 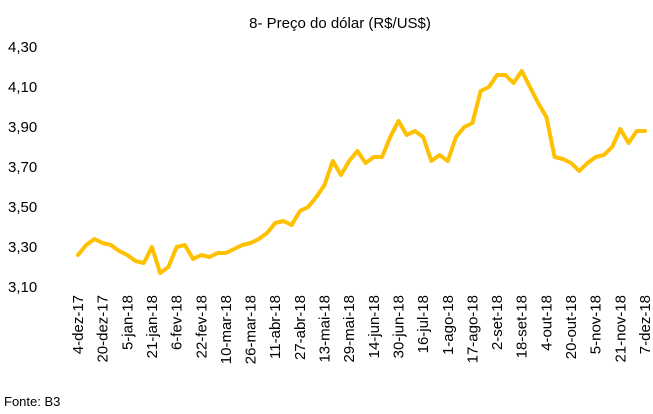 I want to click on x-tick-label: 11-abr-18, so click(x=275, y=327).